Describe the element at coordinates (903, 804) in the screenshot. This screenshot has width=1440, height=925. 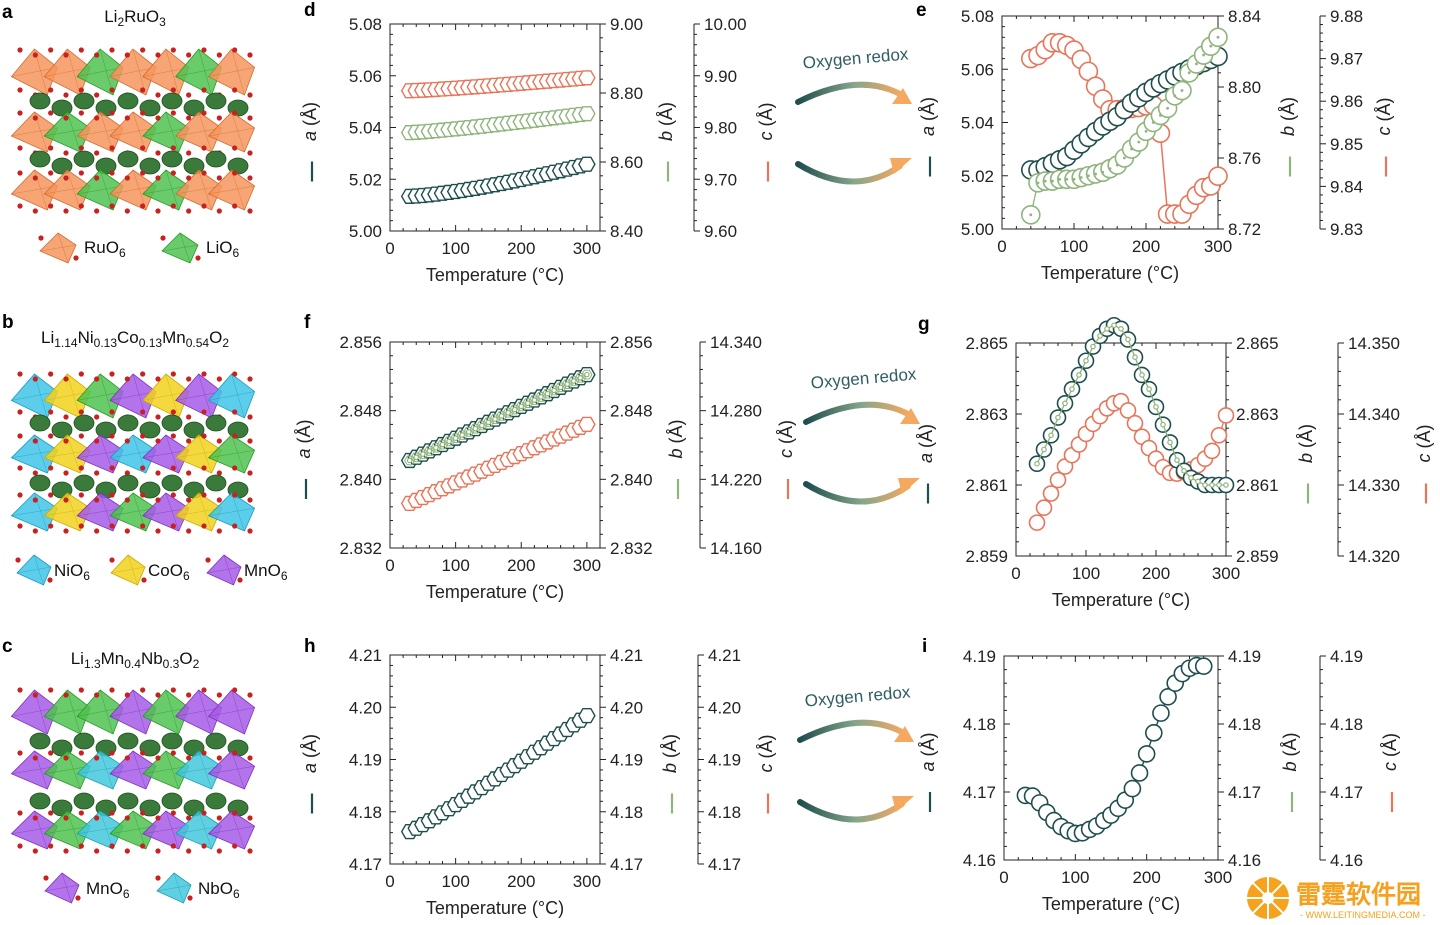
I see `redox-arrowhead-lower` at that location.